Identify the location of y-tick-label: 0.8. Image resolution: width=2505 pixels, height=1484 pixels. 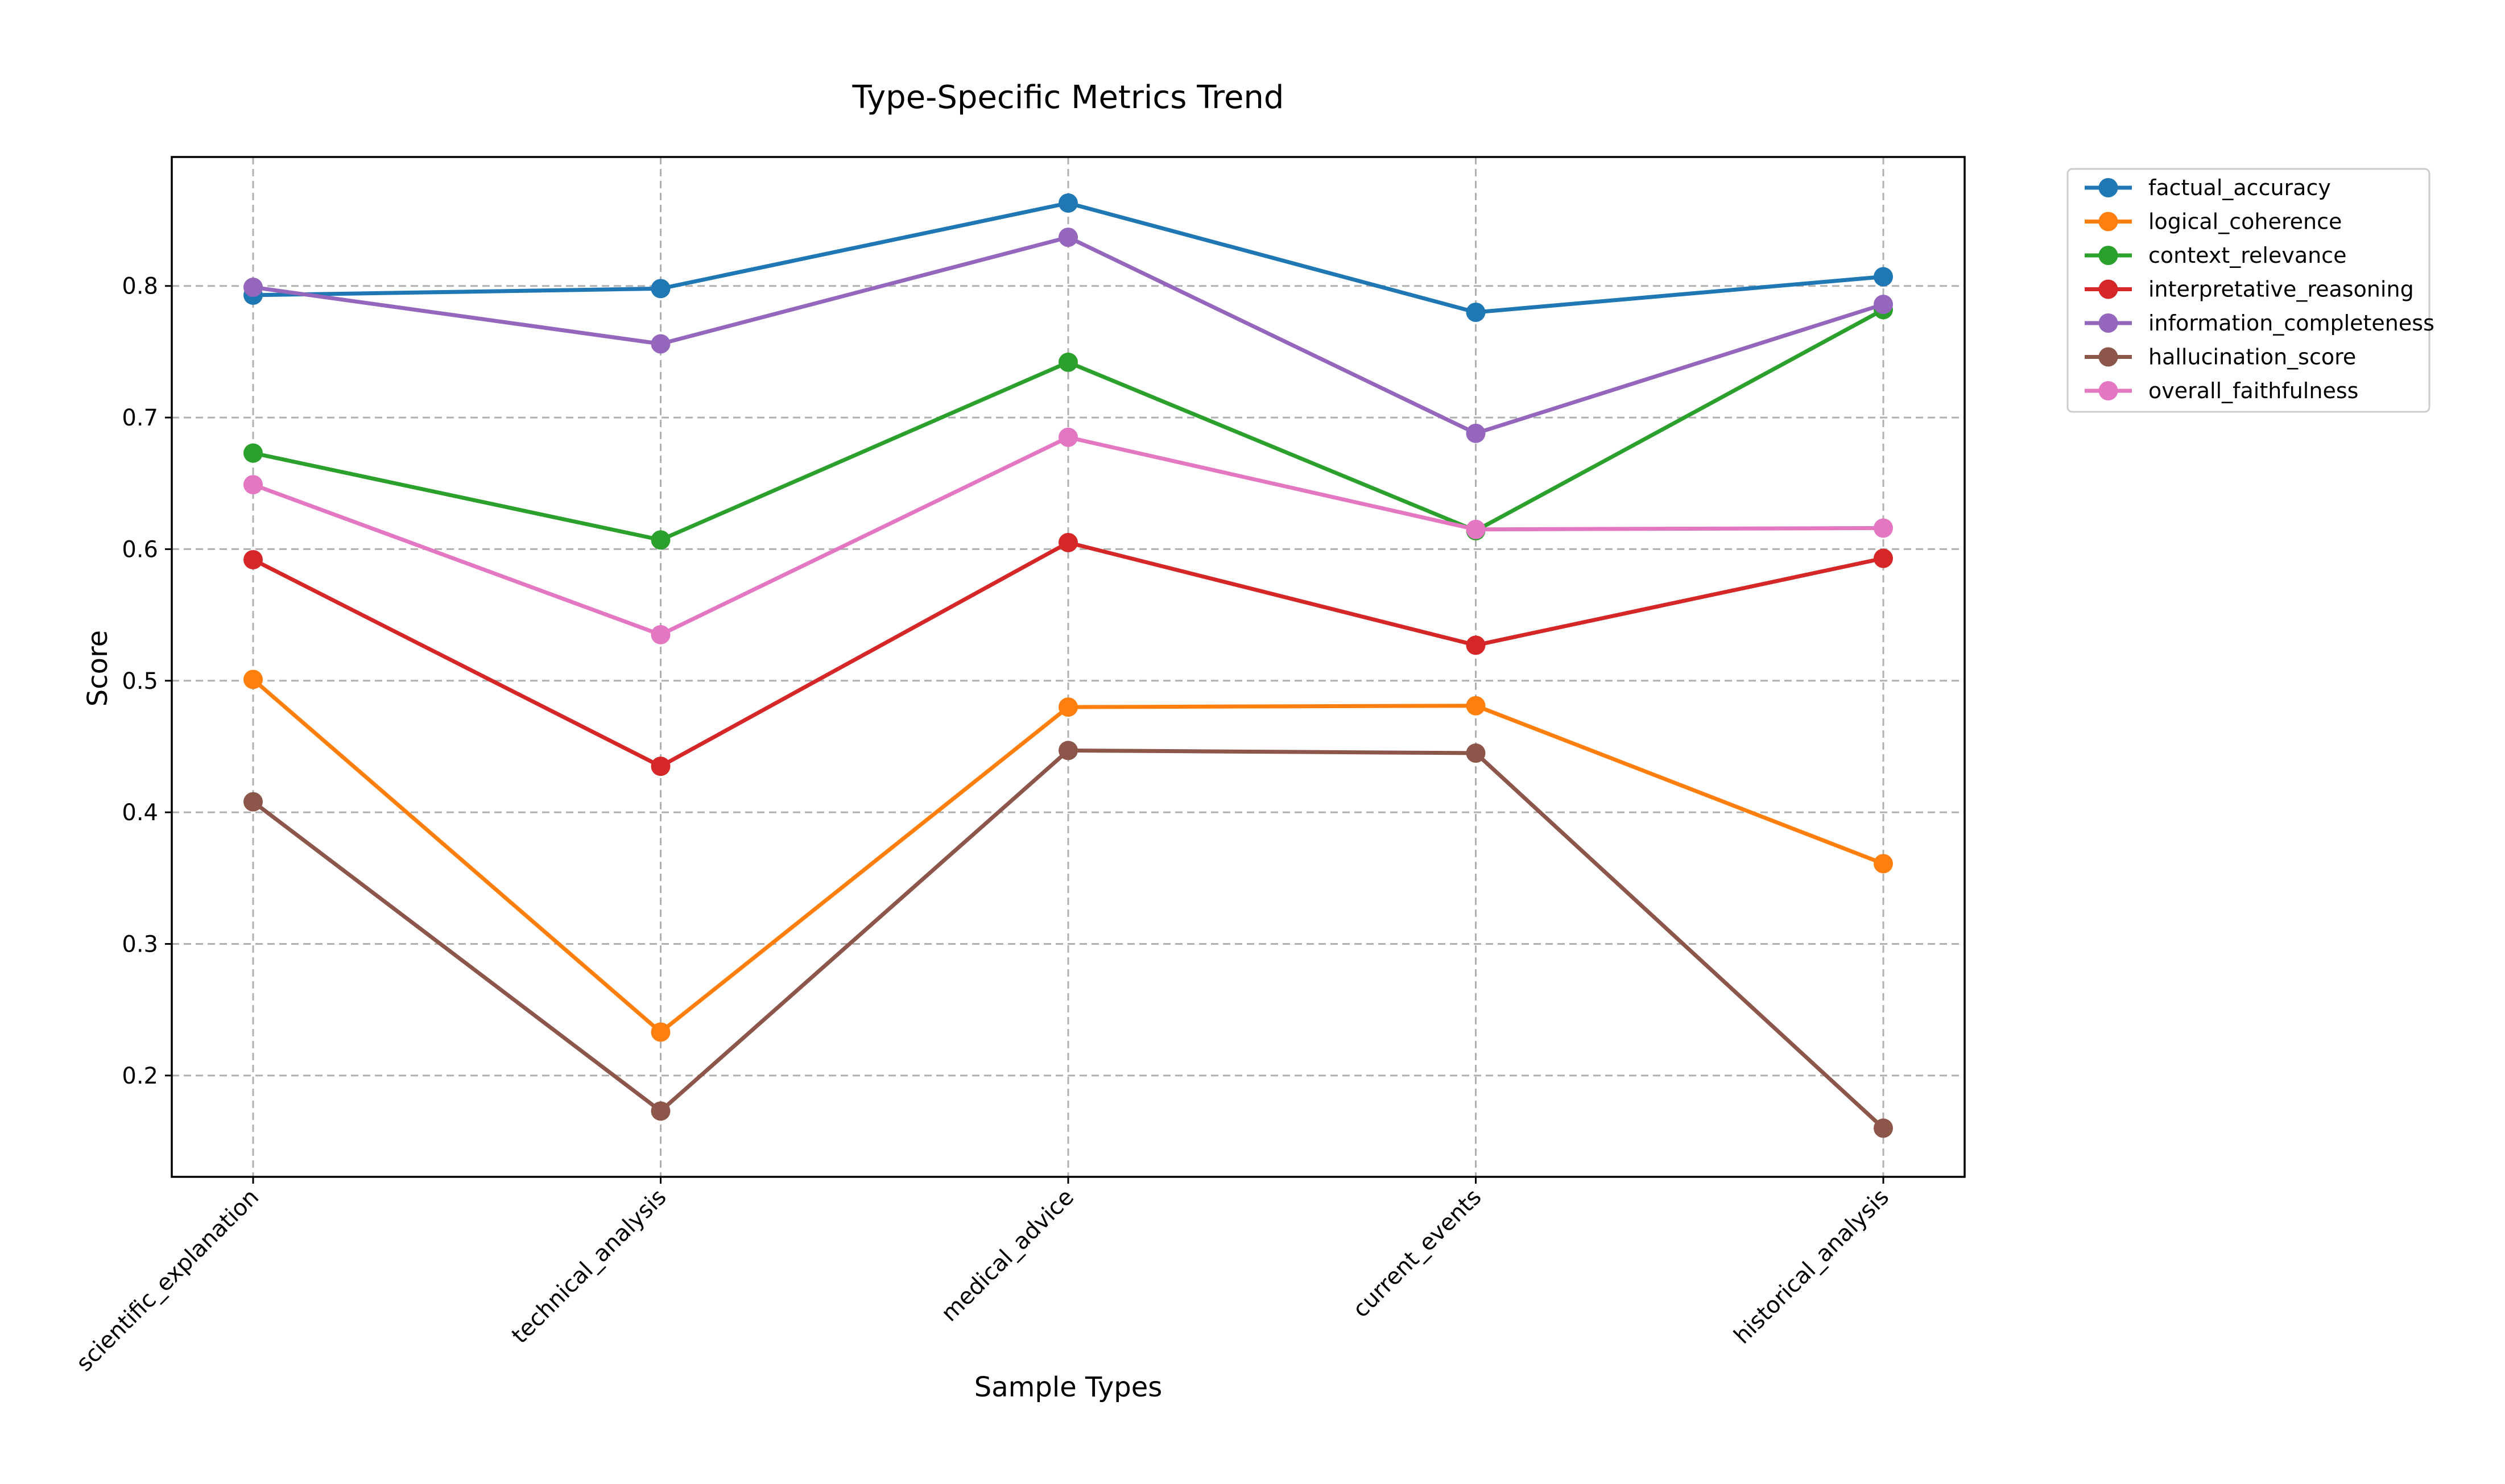
(140, 287).